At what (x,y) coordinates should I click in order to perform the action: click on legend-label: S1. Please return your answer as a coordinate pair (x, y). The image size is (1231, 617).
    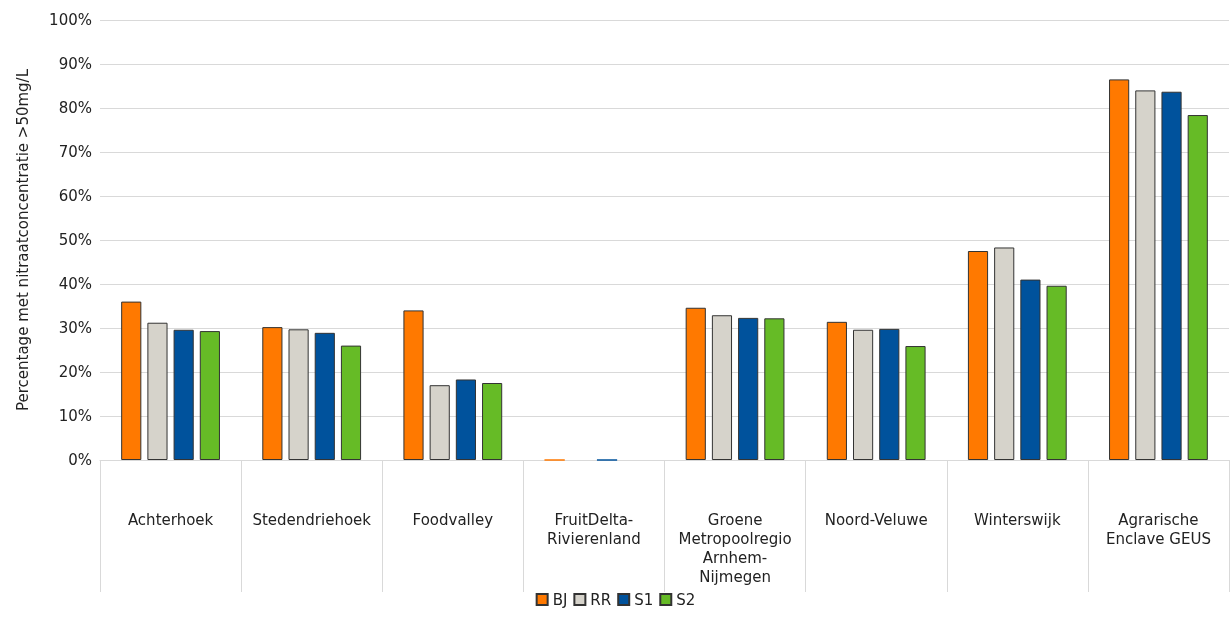
    Looking at the image, I should click on (644, 599).